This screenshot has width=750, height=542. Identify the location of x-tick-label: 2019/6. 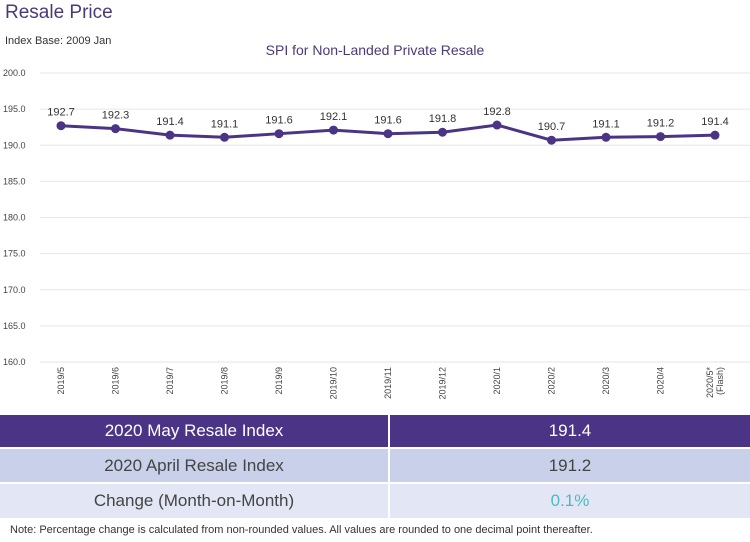
(116, 381).